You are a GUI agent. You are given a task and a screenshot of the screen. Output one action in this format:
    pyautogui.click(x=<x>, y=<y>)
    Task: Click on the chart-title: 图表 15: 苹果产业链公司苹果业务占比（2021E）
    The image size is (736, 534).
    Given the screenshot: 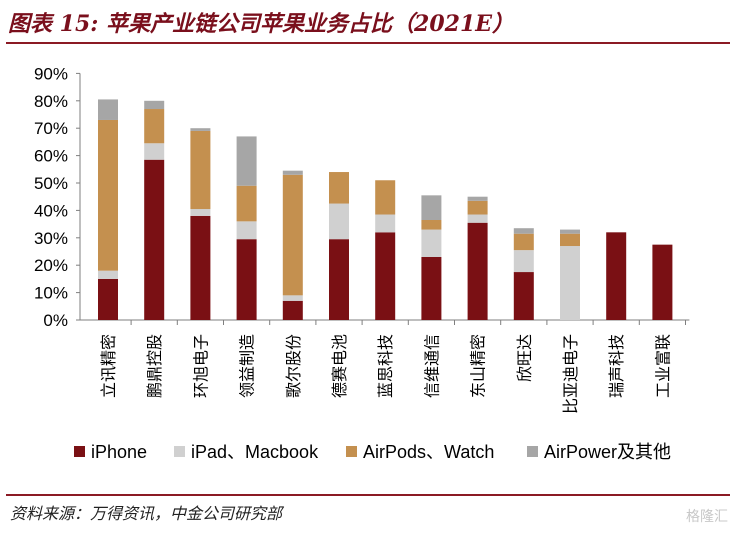 What is the action you would take?
    pyautogui.click(x=261, y=24)
    